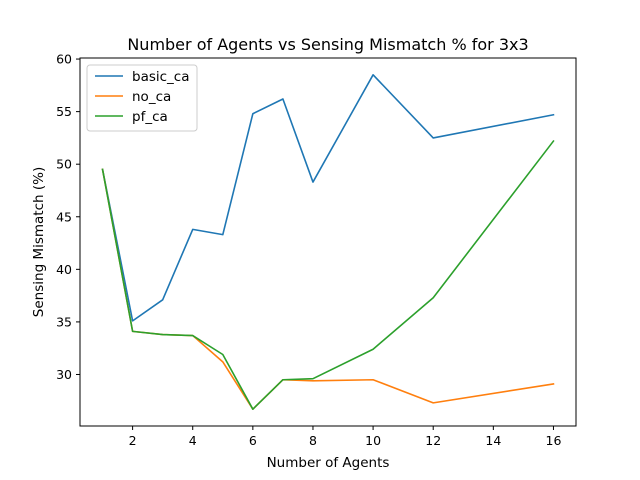 The height and width of the screenshot is (480, 640). What do you see at coordinates (64, 111) in the screenshot?
I see `y-tick-label: 55` at bounding box center [64, 111].